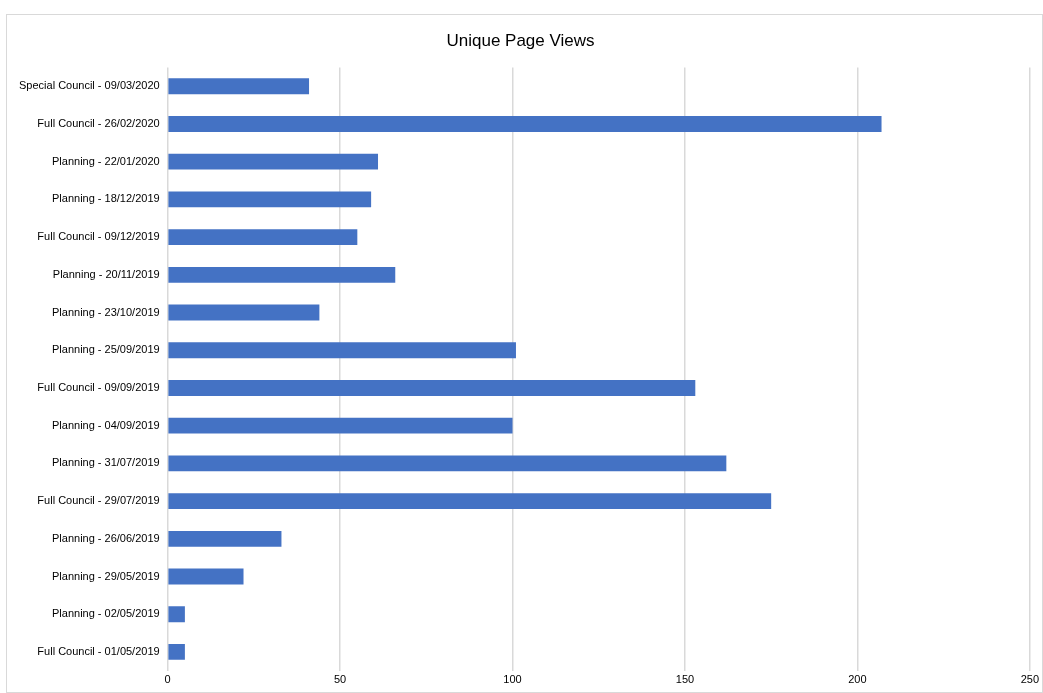 Image resolution: width=1043 pixels, height=693 pixels. What do you see at coordinates (98, 123) in the screenshot?
I see `y-tick-label: Full Council - 26/02/2020` at bounding box center [98, 123].